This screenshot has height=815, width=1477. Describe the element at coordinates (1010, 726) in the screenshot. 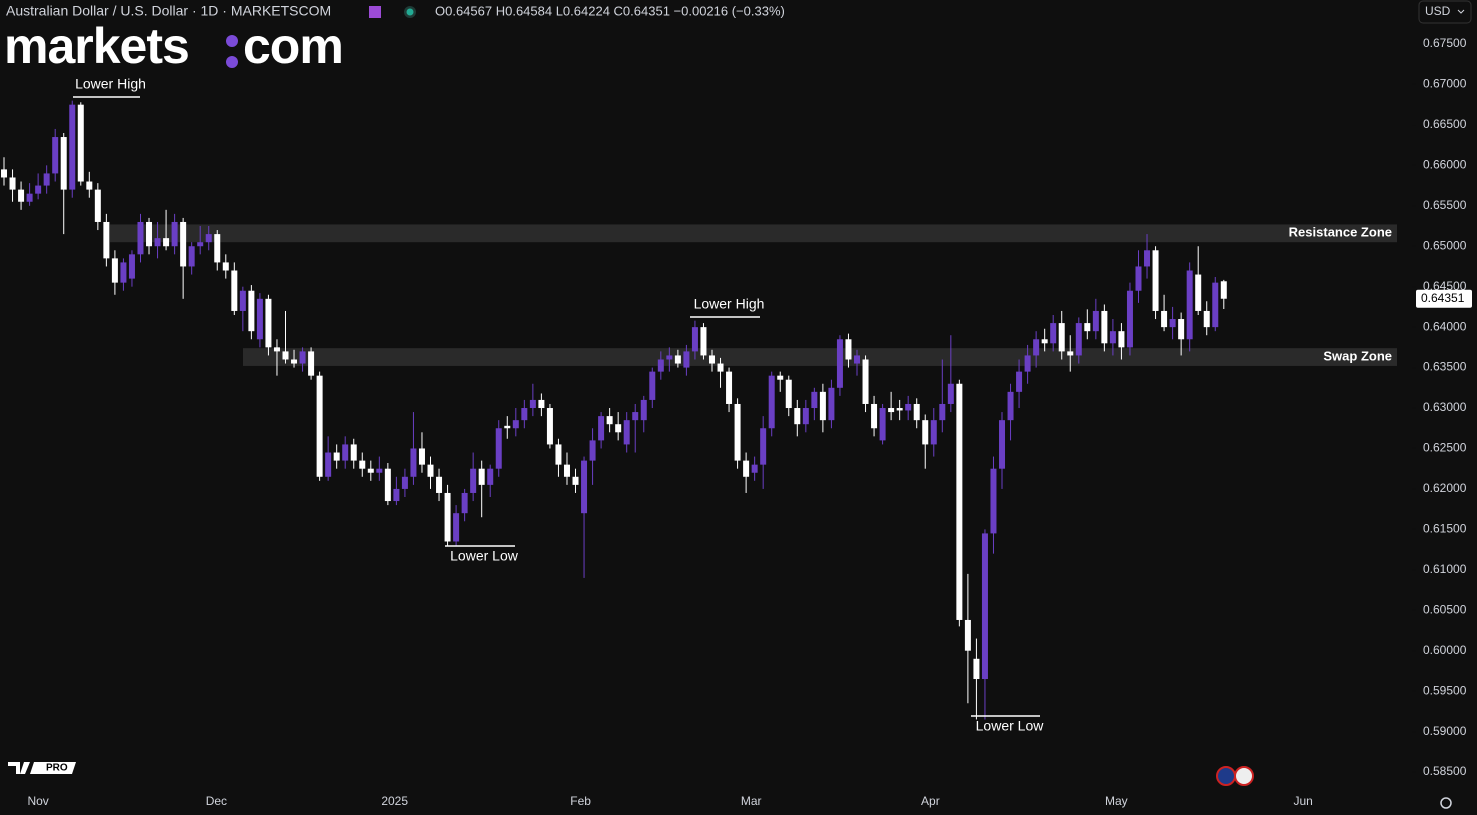

I see `annotation: Lower Low` at that location.